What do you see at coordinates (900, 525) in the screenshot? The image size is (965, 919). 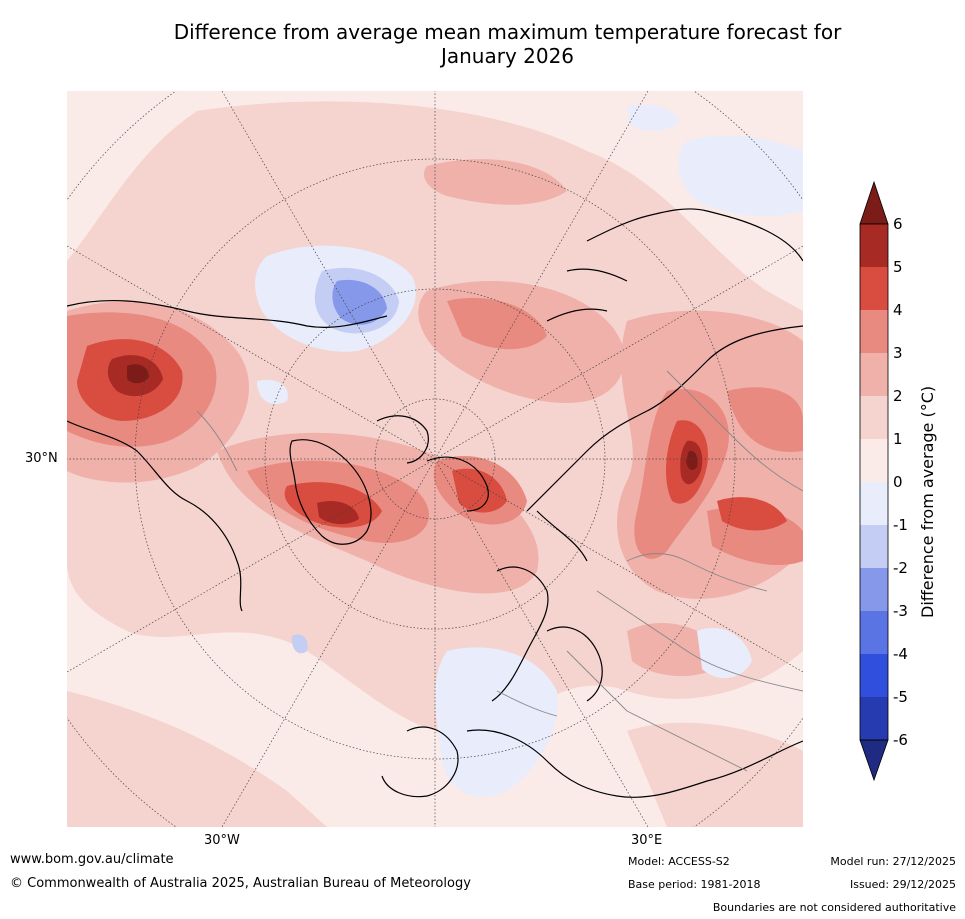 I see `colorbar-tick-label: -1` at bounding box center [900, 525].